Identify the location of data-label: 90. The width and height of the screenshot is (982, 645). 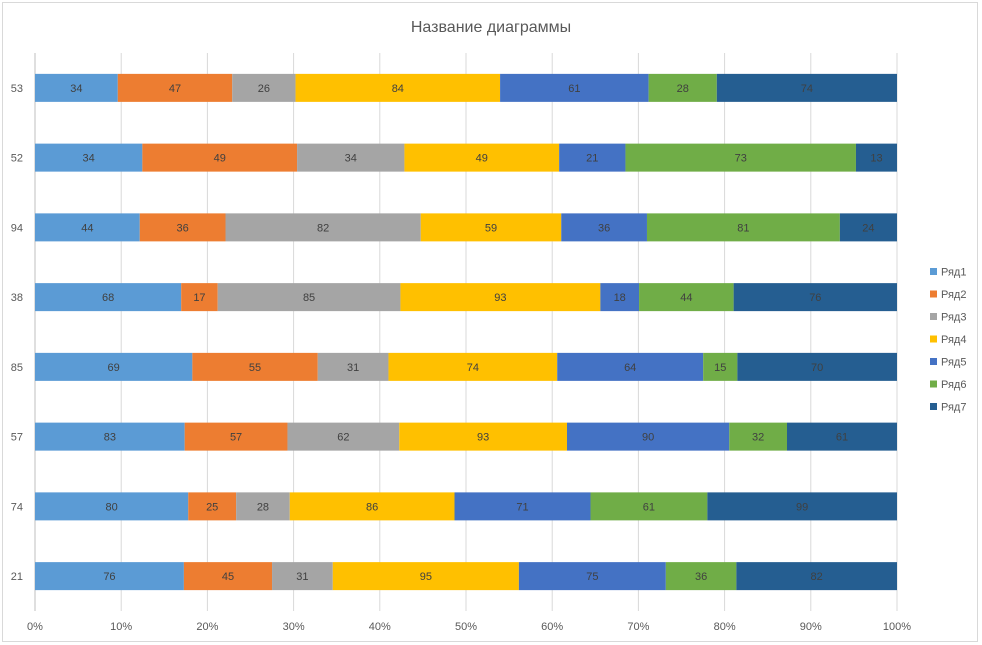
(648, 438).